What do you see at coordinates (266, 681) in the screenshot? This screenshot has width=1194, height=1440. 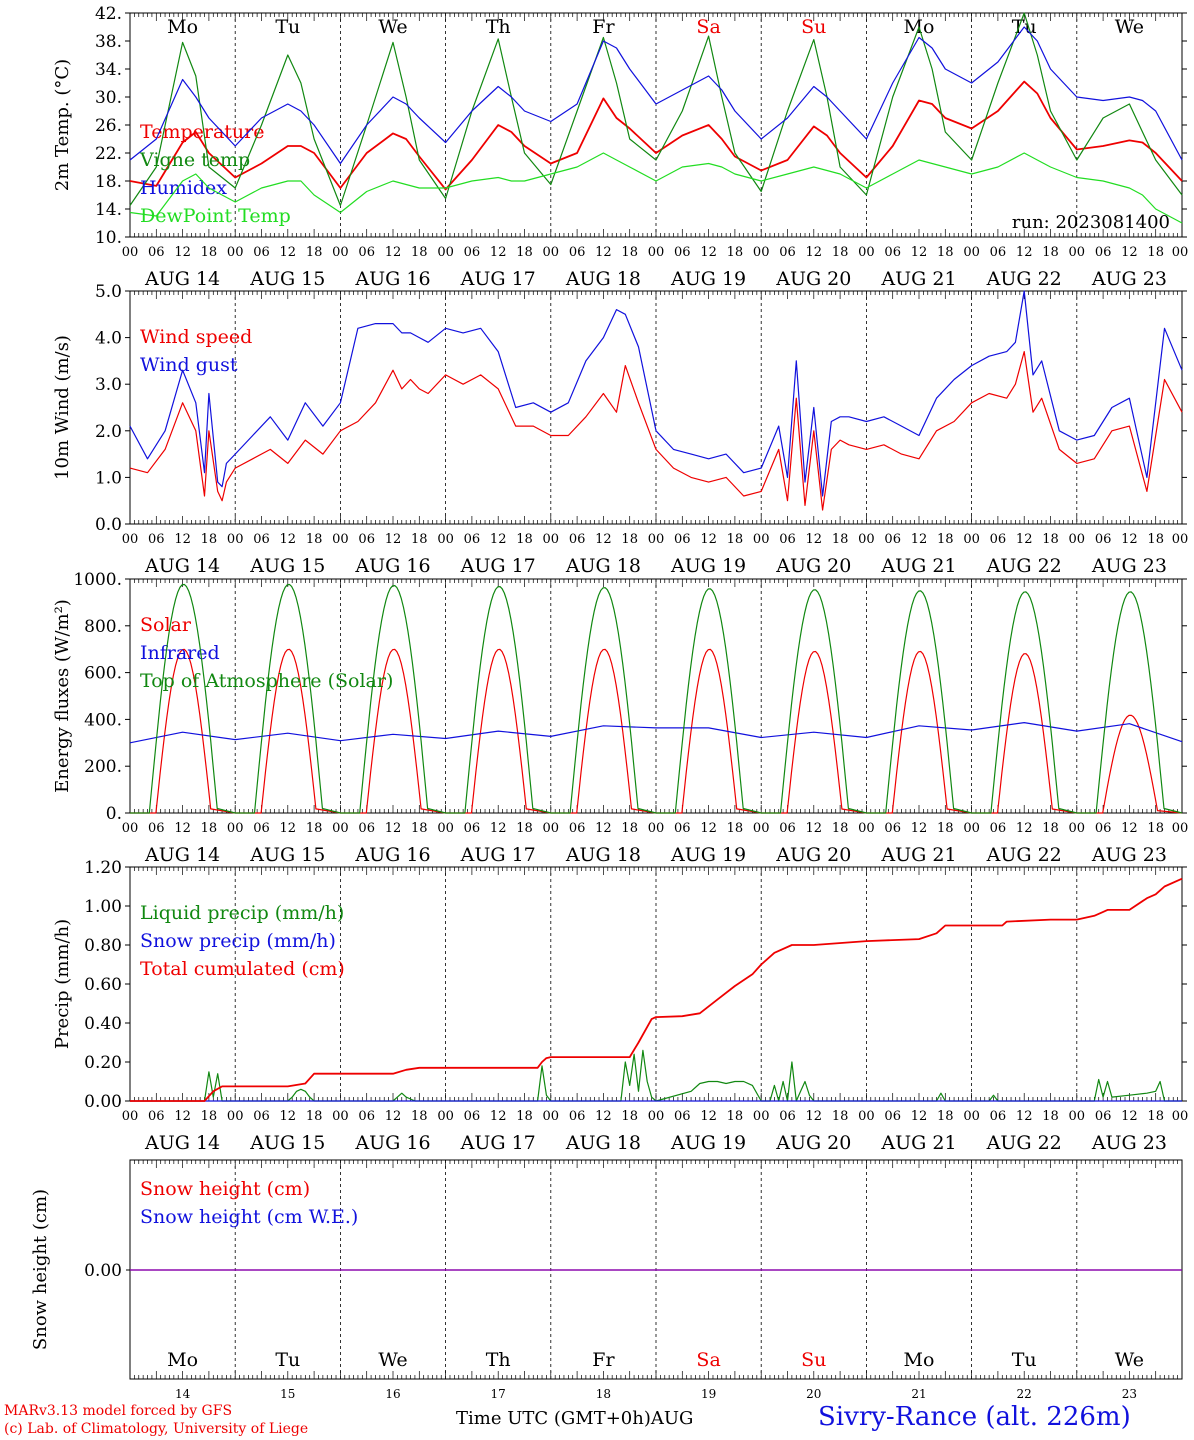 I see `legend-entry: Top of Atmosphere (Solar)` at bounding box center [266, 681].